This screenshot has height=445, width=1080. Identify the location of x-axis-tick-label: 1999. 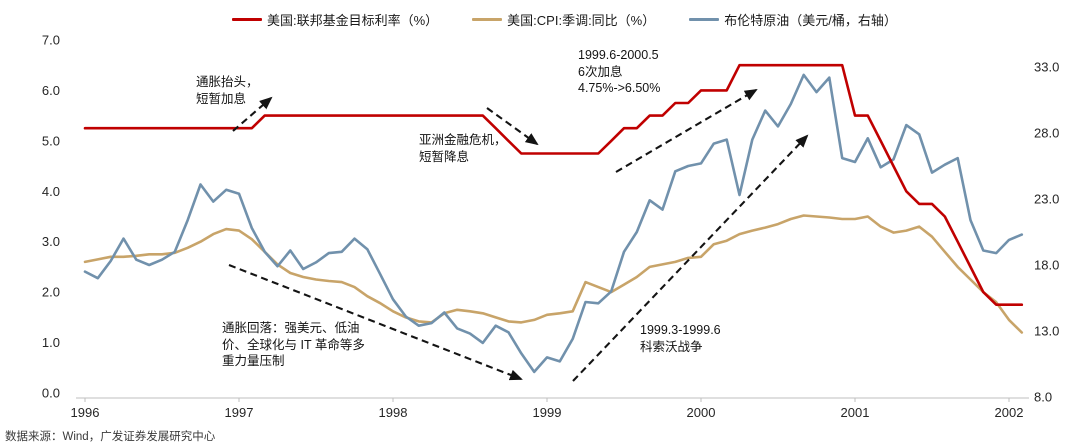
(547, 412).